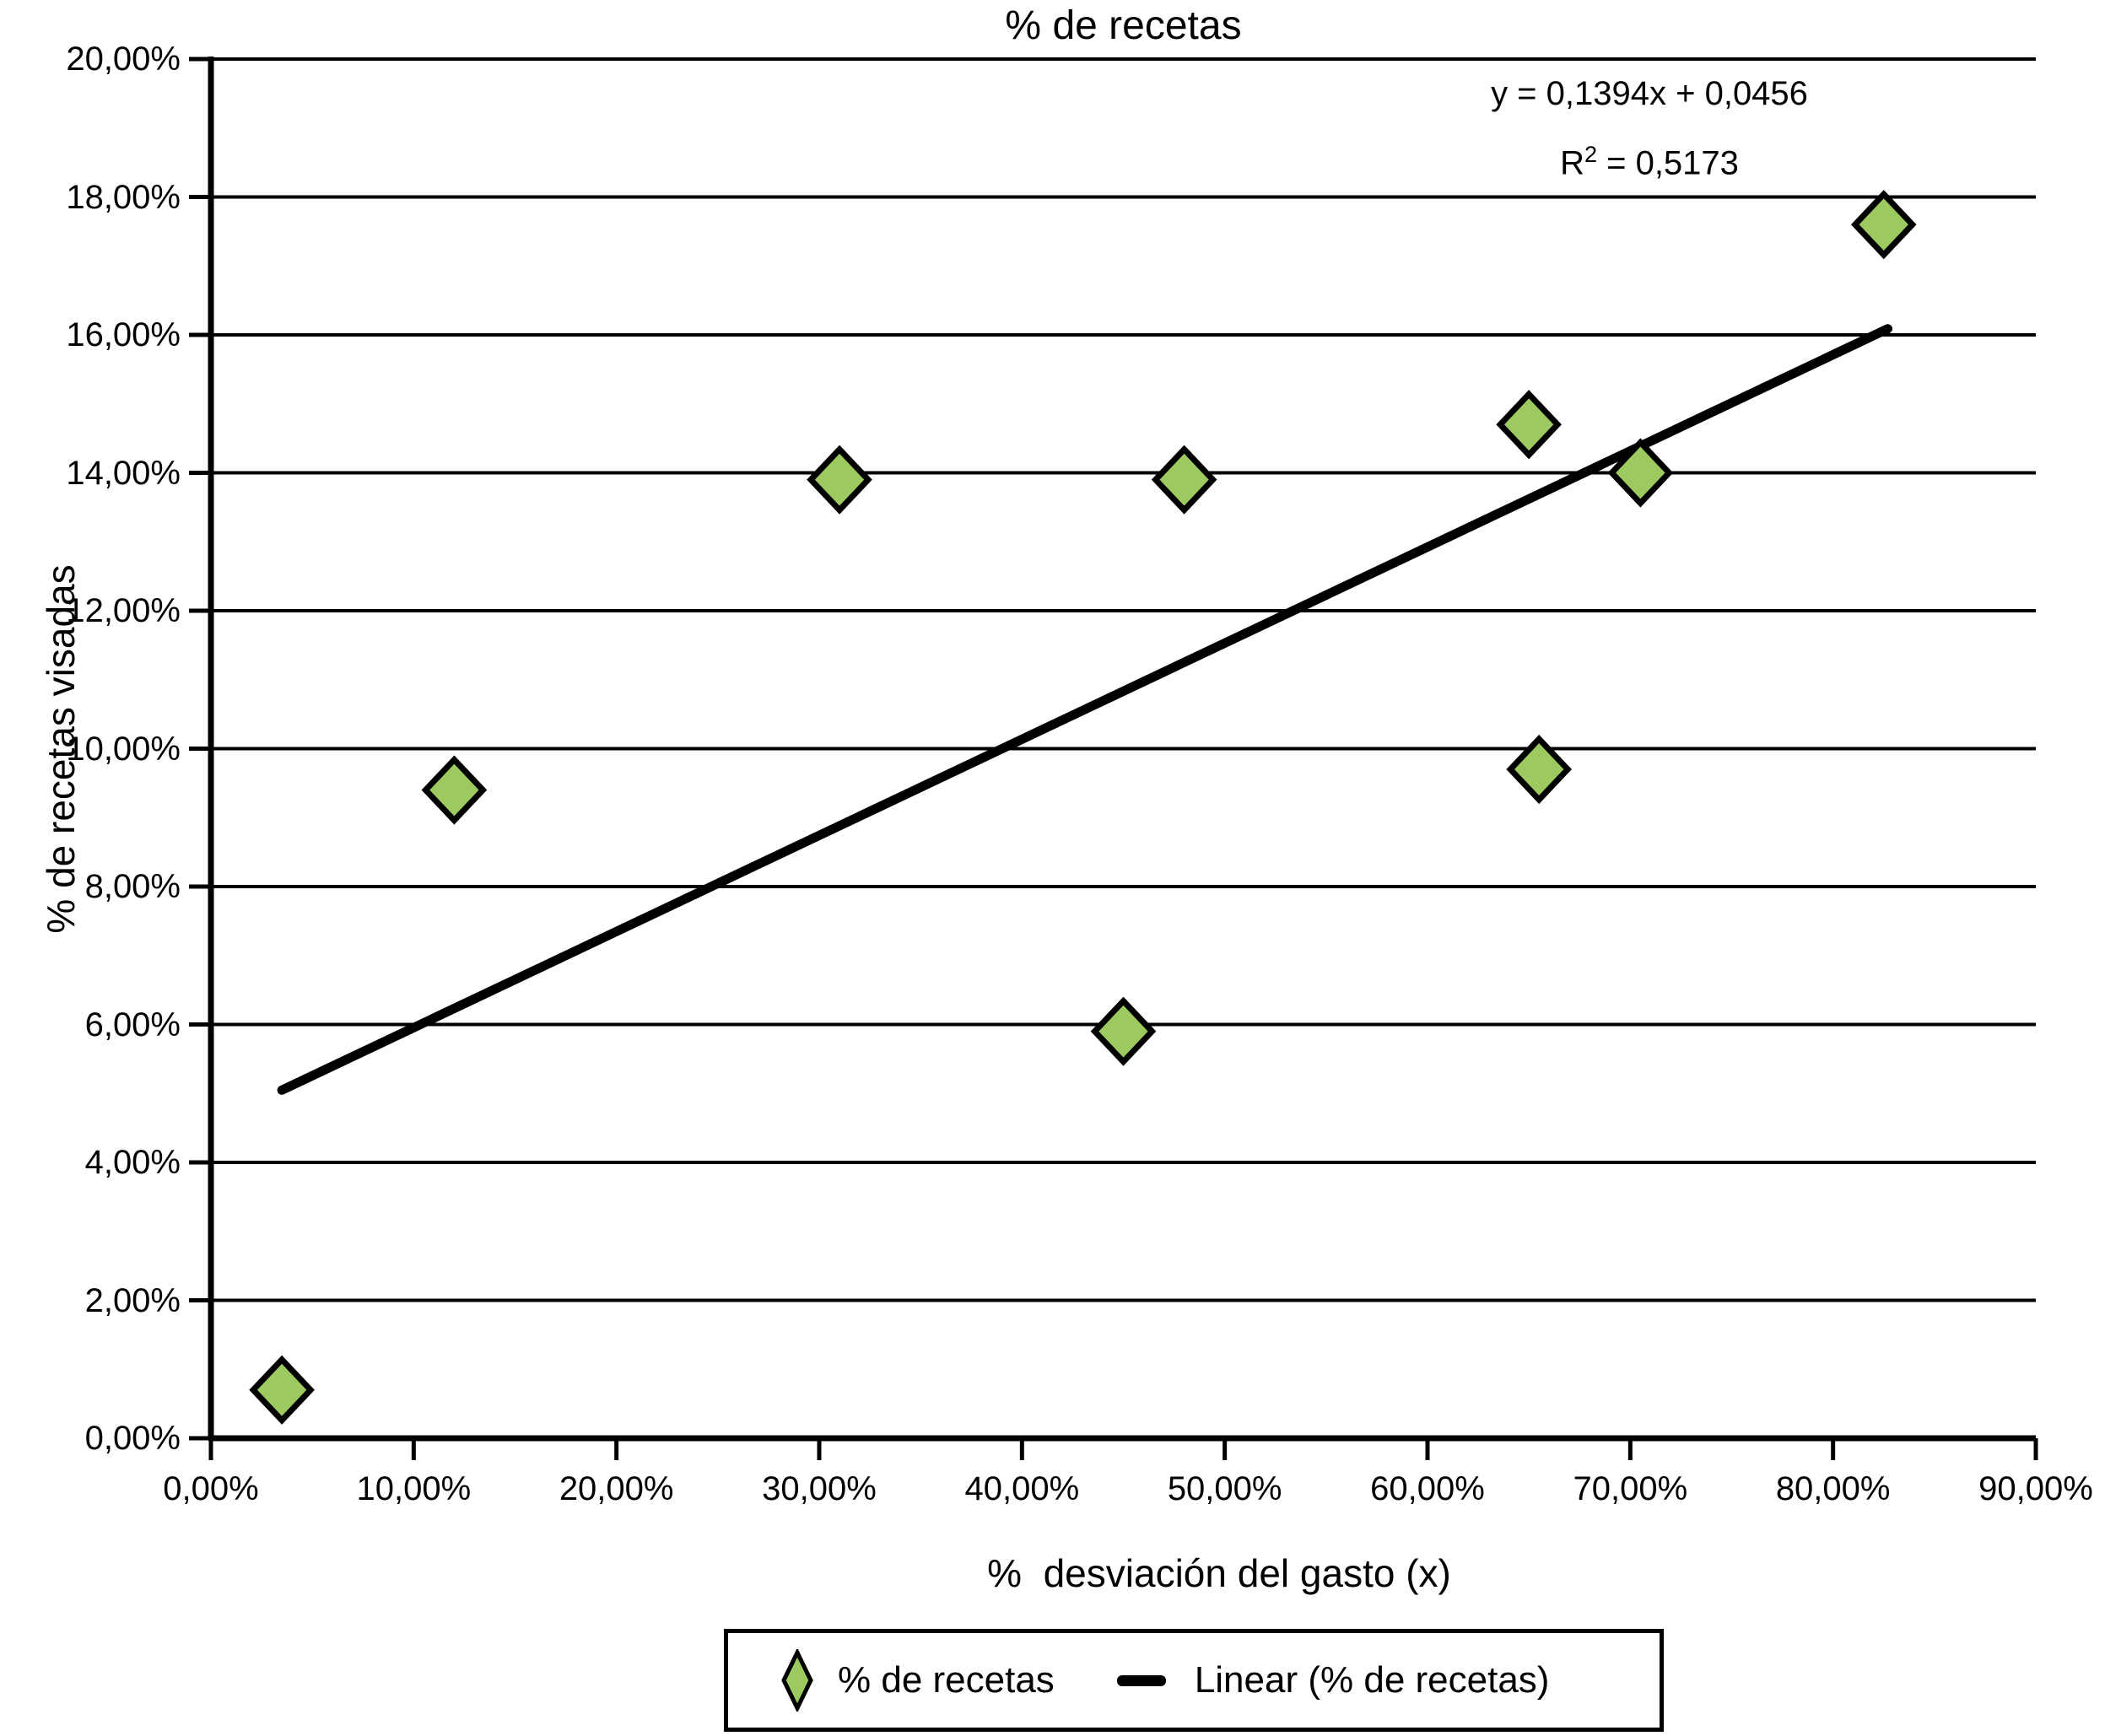 The width and height of the screenshot is (2105, 1736). I want to click on chart-title: % de recetas, so click(1123, 26).